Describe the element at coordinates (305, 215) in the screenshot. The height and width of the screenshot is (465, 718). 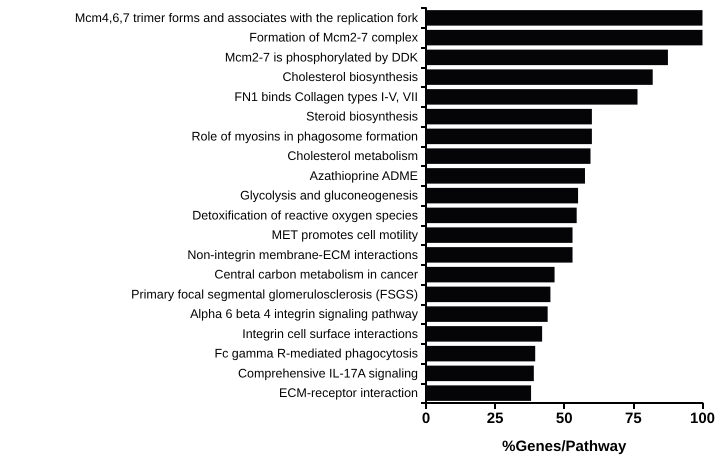
I see `y-tick-label: Detoxification of reactive oxygen species` at that location.